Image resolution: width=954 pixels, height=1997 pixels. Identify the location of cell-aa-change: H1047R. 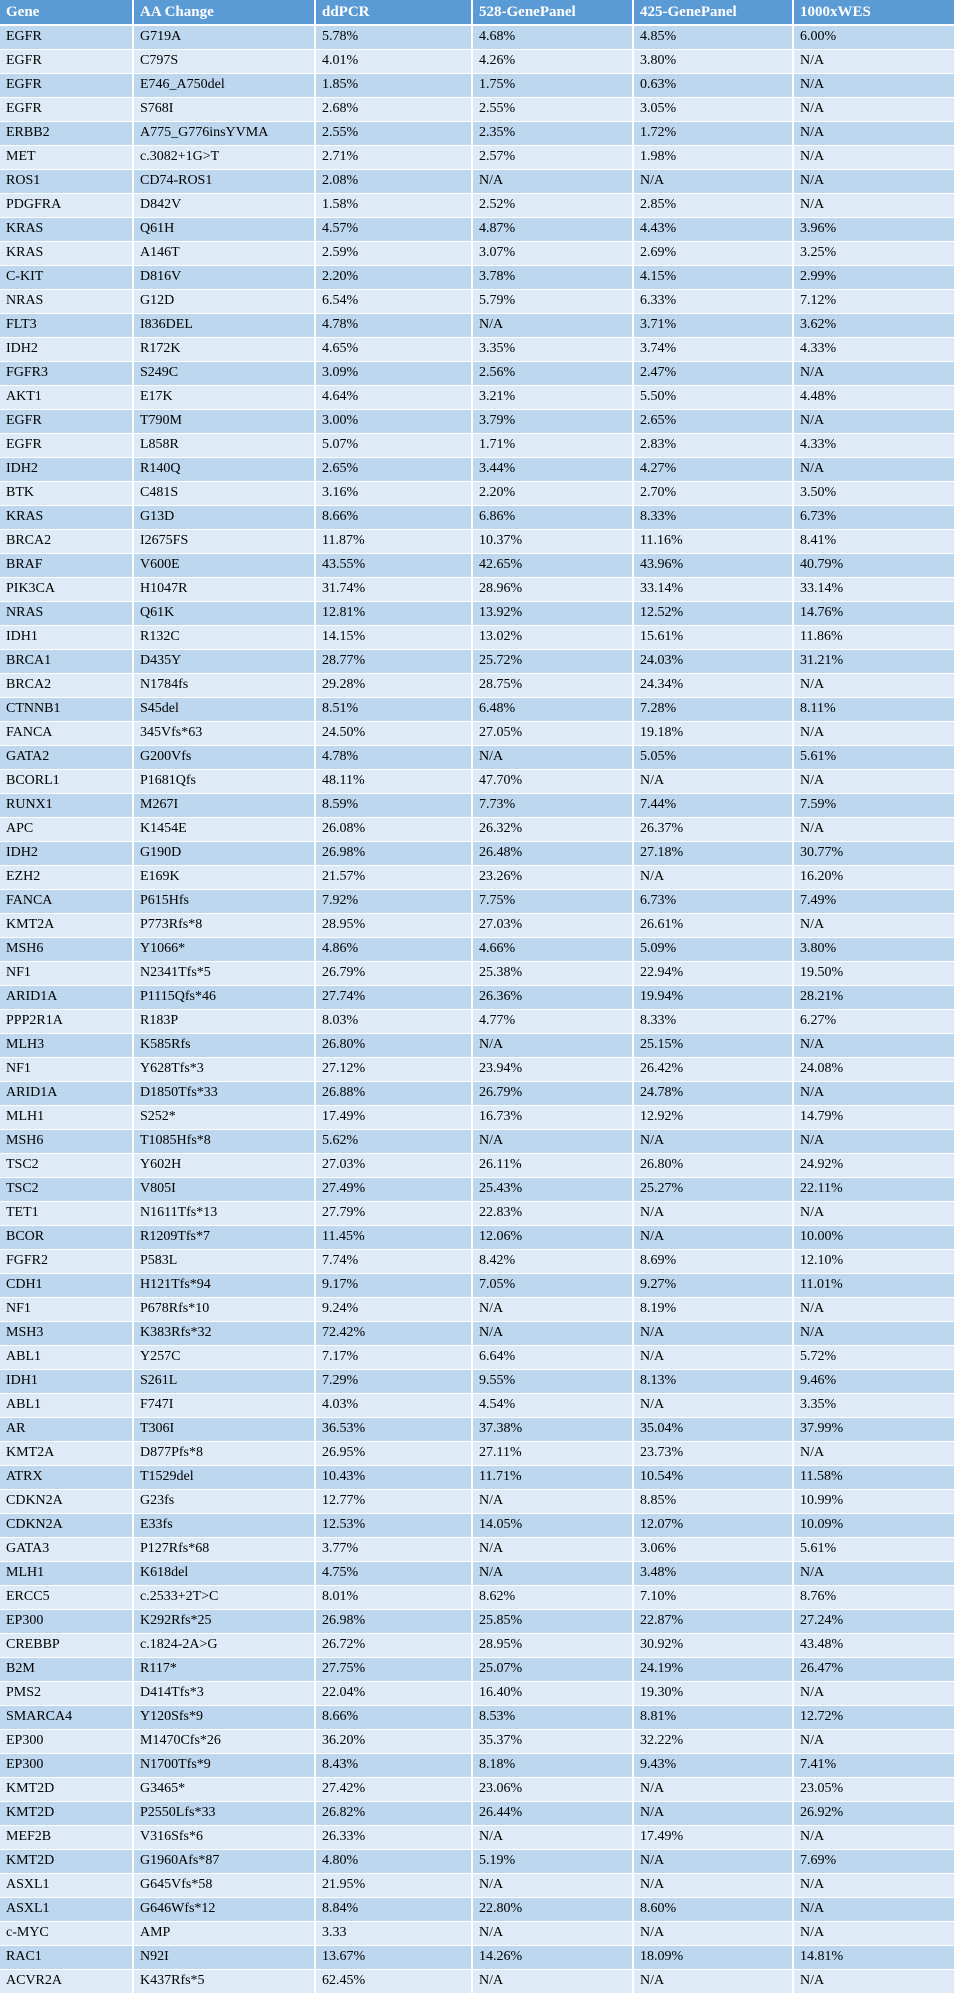
(224, 589).